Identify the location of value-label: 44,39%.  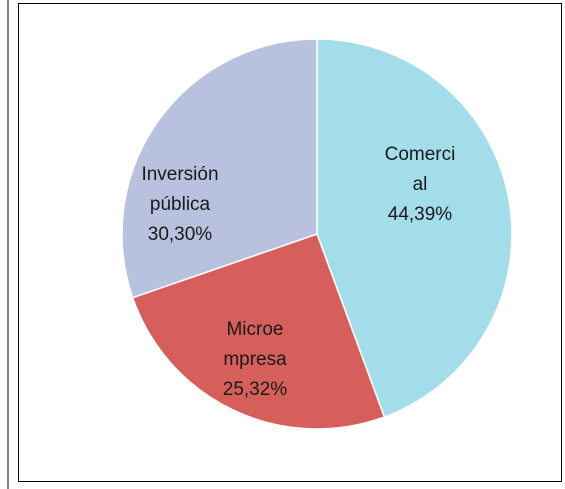
(420, 214).